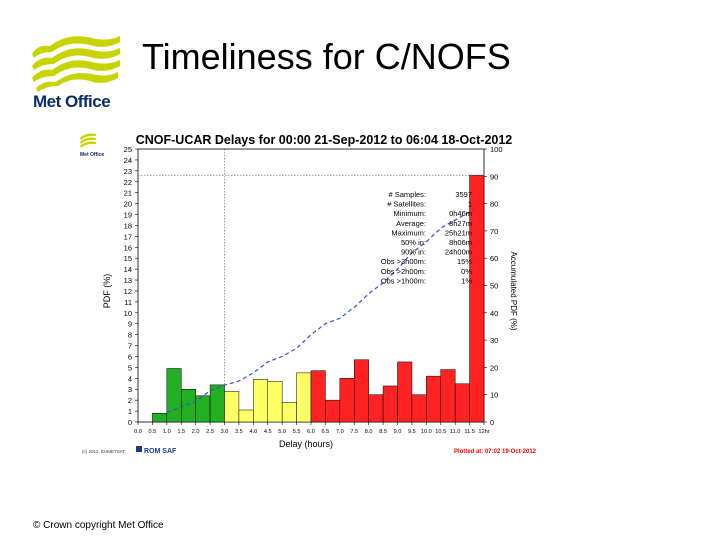 Image resolution: width=720 pixels, height=540 pixels. Describe the element at coordinates (494, 204) in the screenshot. I see `y2-tick-label: 80` at that location.